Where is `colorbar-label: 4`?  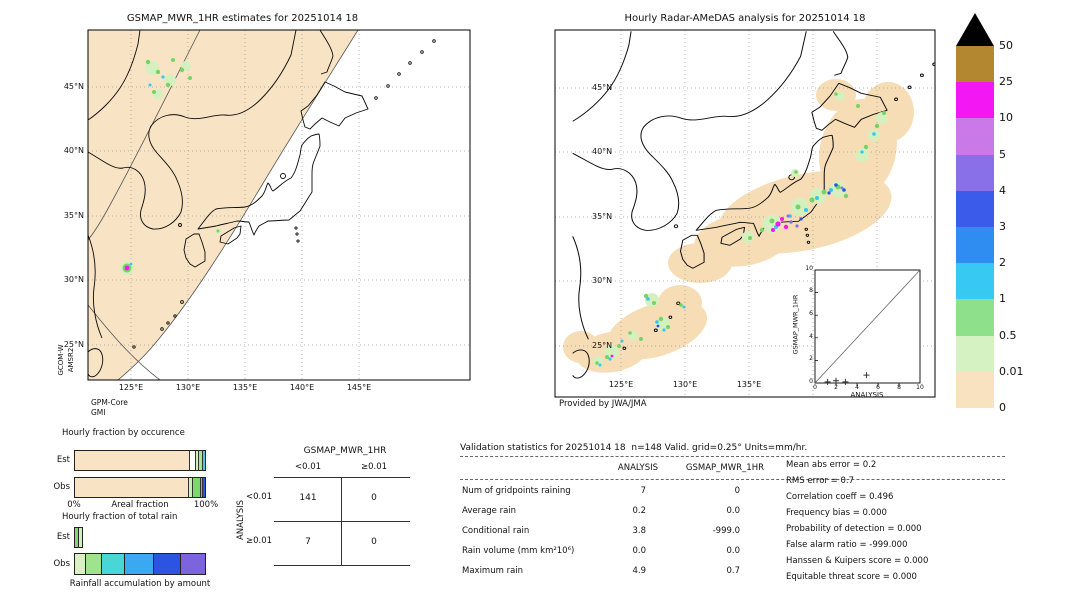
colorbar-label: 4 is located at coordinates (1002, 190).